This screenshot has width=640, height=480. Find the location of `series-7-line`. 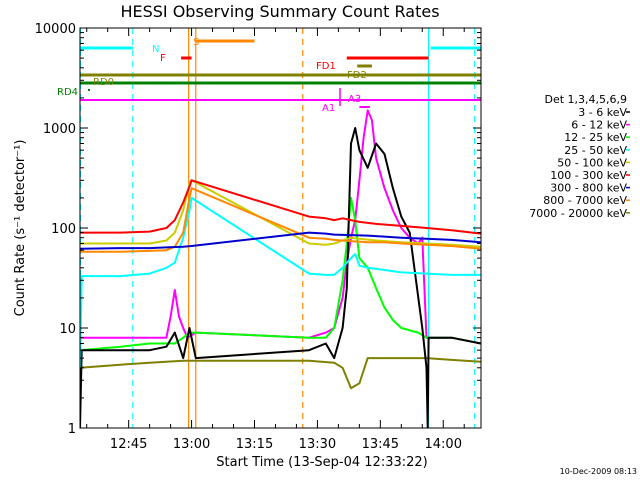

series-7-line is located at coordinates (280, 220).